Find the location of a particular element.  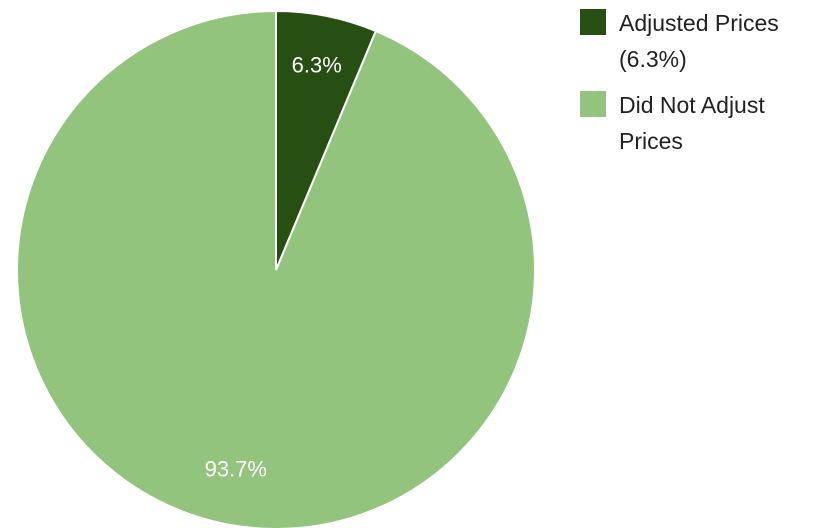

legend-item: Did Not Adjust Prices is located at coordinates (672, 122).